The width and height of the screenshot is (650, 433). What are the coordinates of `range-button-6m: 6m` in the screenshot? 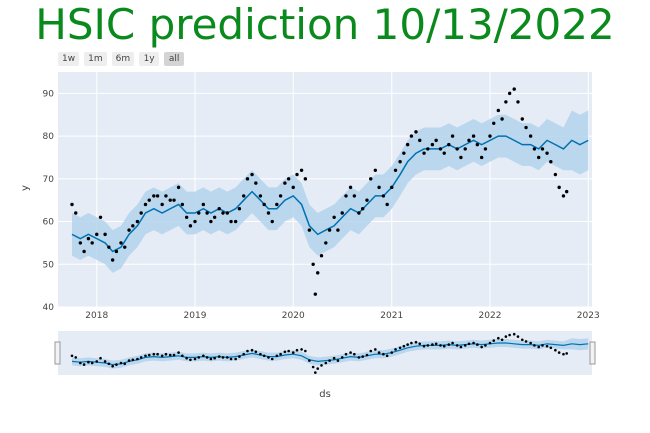 It's located at (123, 59).